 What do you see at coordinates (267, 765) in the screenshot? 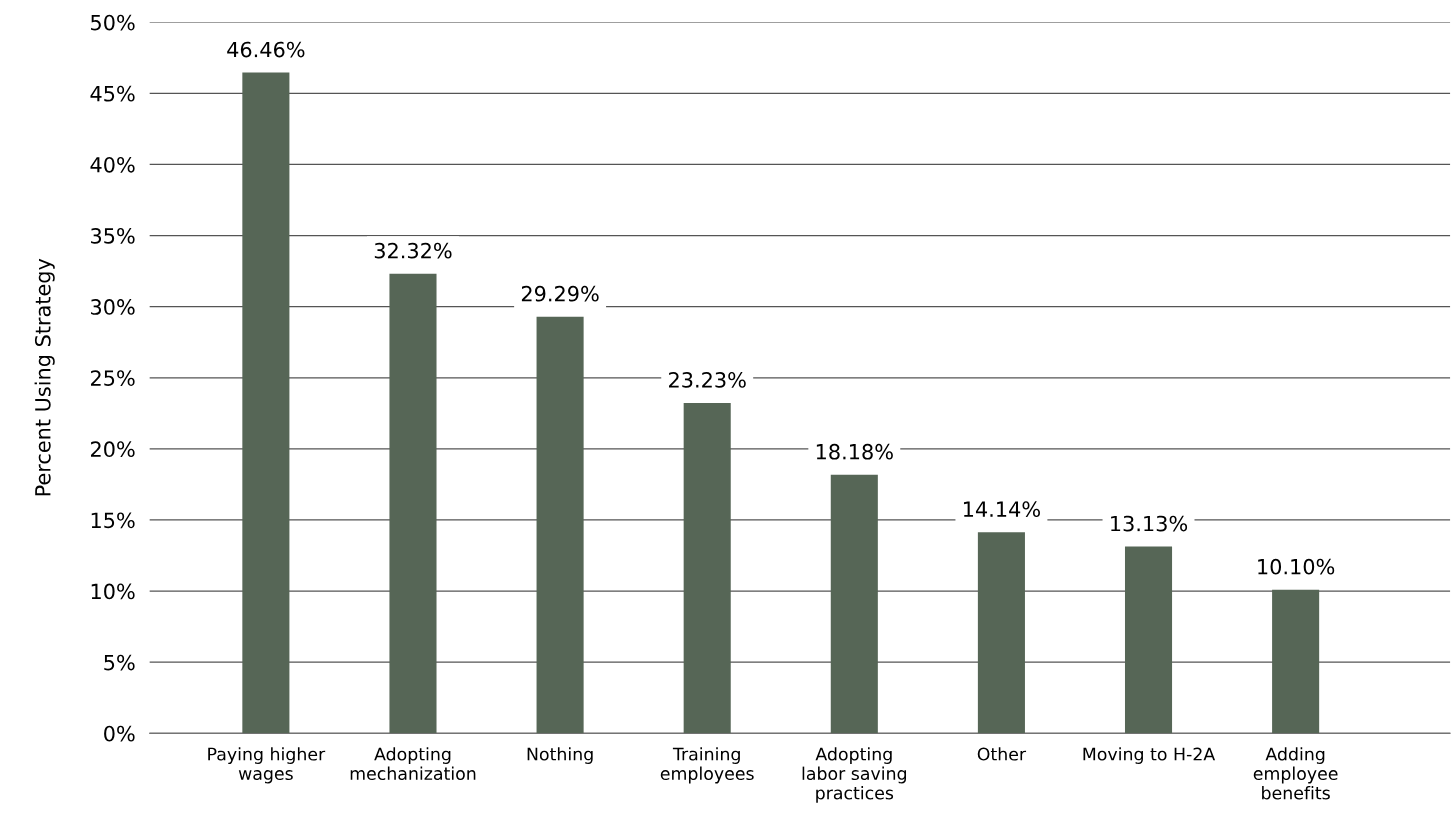
I see `x-tick-label: Paying higher wages` at bounding box center [267, 765].